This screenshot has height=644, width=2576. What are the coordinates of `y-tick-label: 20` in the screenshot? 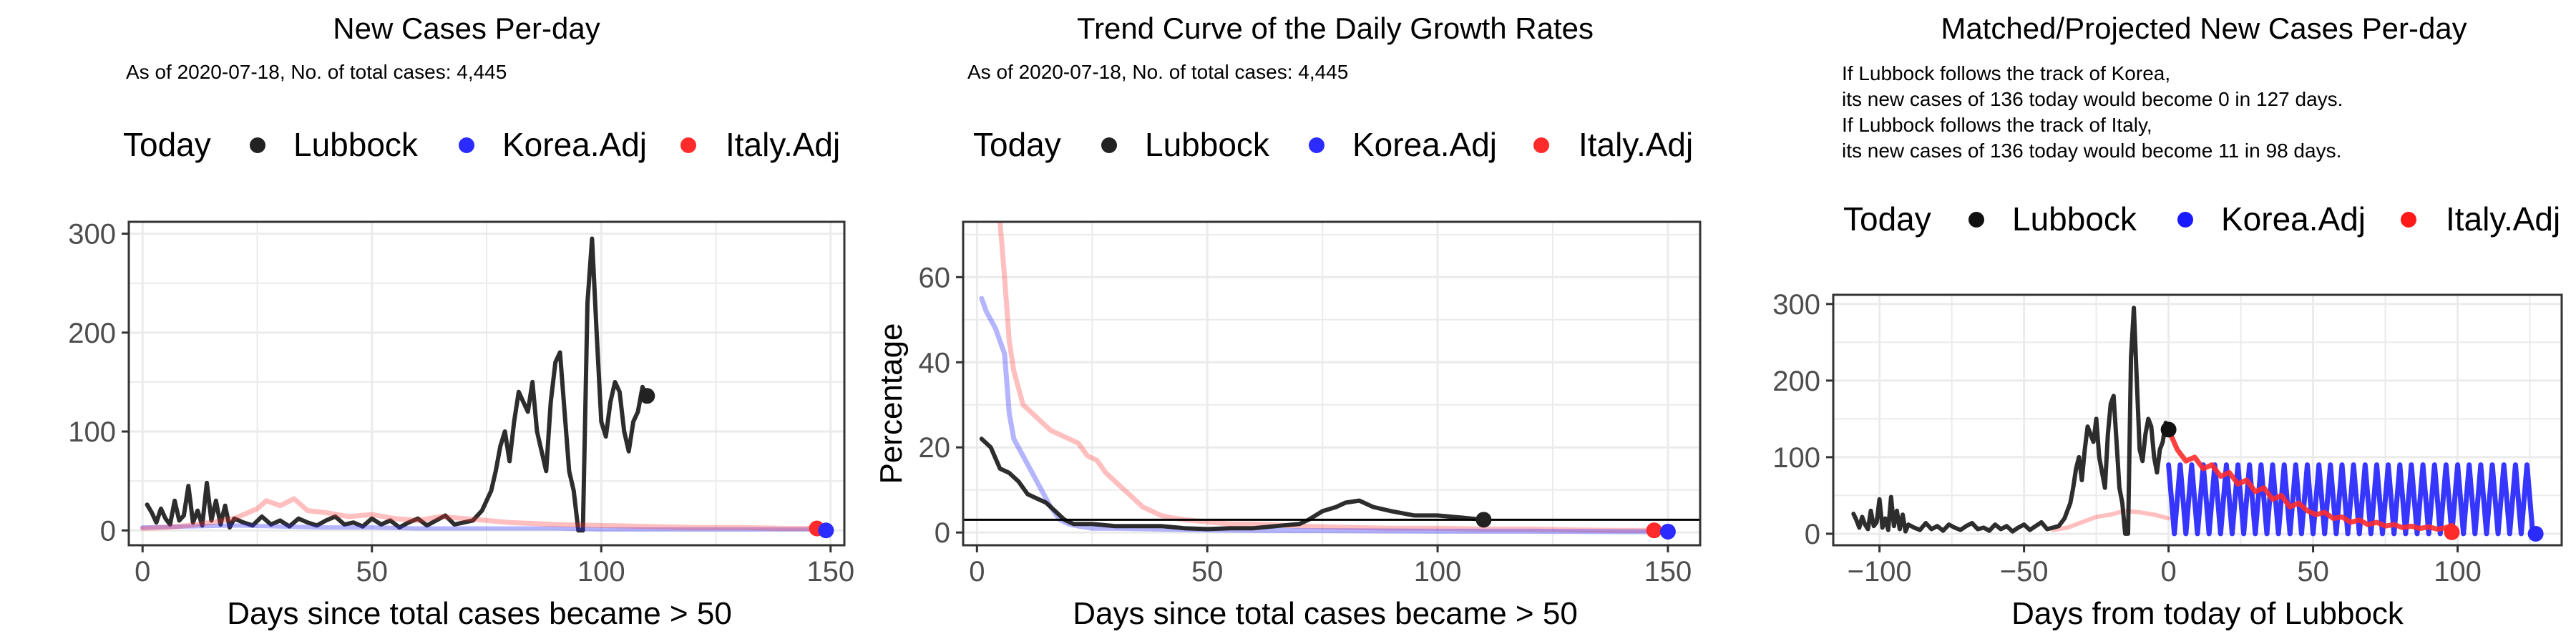 It's located at (935, 448).